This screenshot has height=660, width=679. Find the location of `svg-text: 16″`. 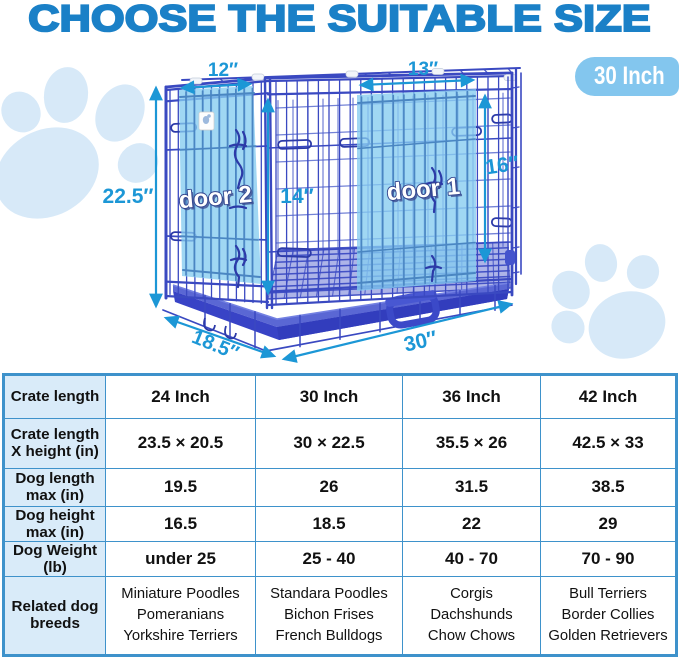

svg-text: 16″ is located at coordinates (502, 165).